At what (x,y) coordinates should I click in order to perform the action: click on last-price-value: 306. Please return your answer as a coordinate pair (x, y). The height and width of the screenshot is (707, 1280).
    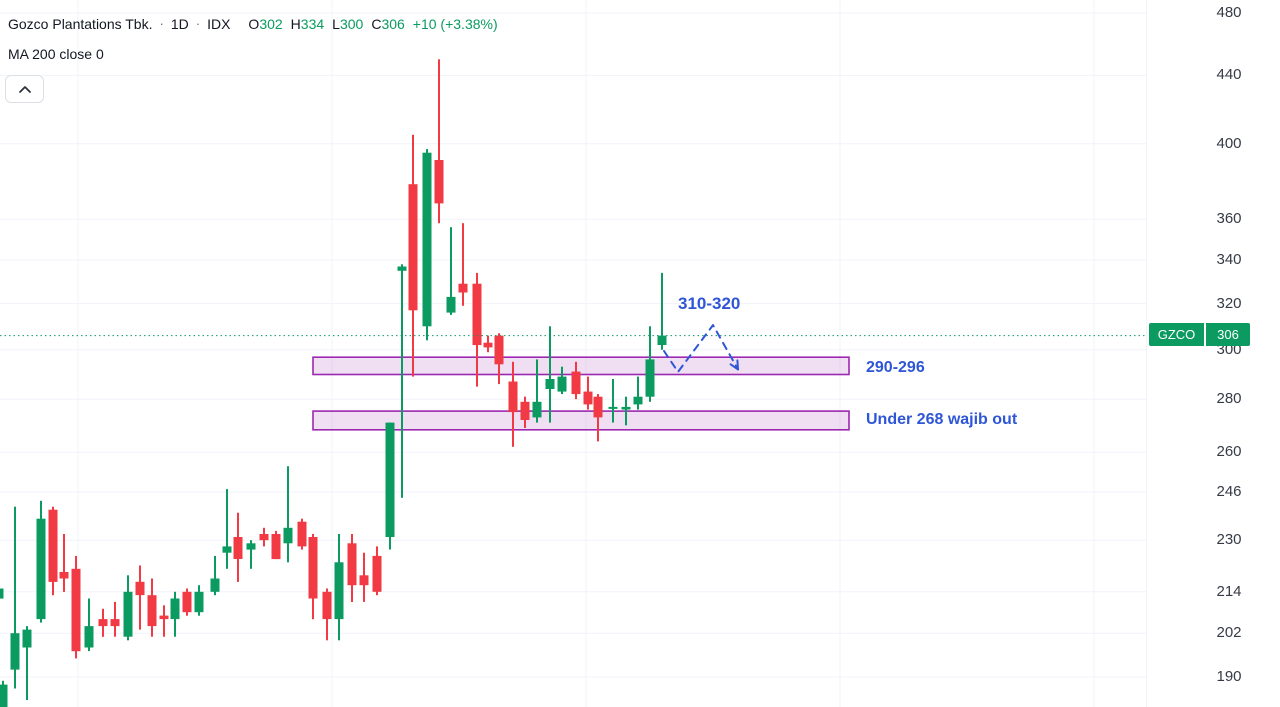
    Looking at the image, I should click on (1228, 334).